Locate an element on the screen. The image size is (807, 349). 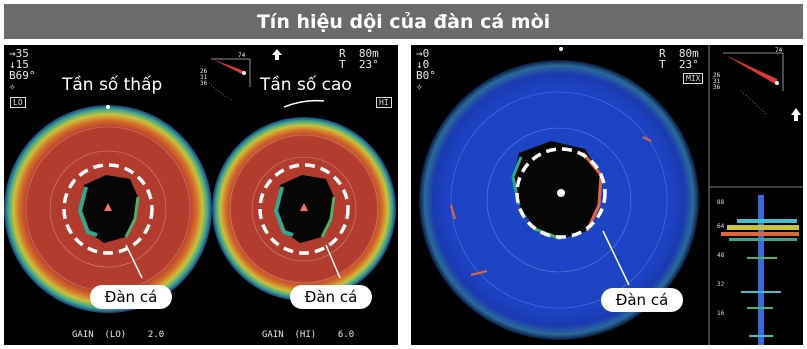
hi-badge: HI is located at coordinates (384, 102).